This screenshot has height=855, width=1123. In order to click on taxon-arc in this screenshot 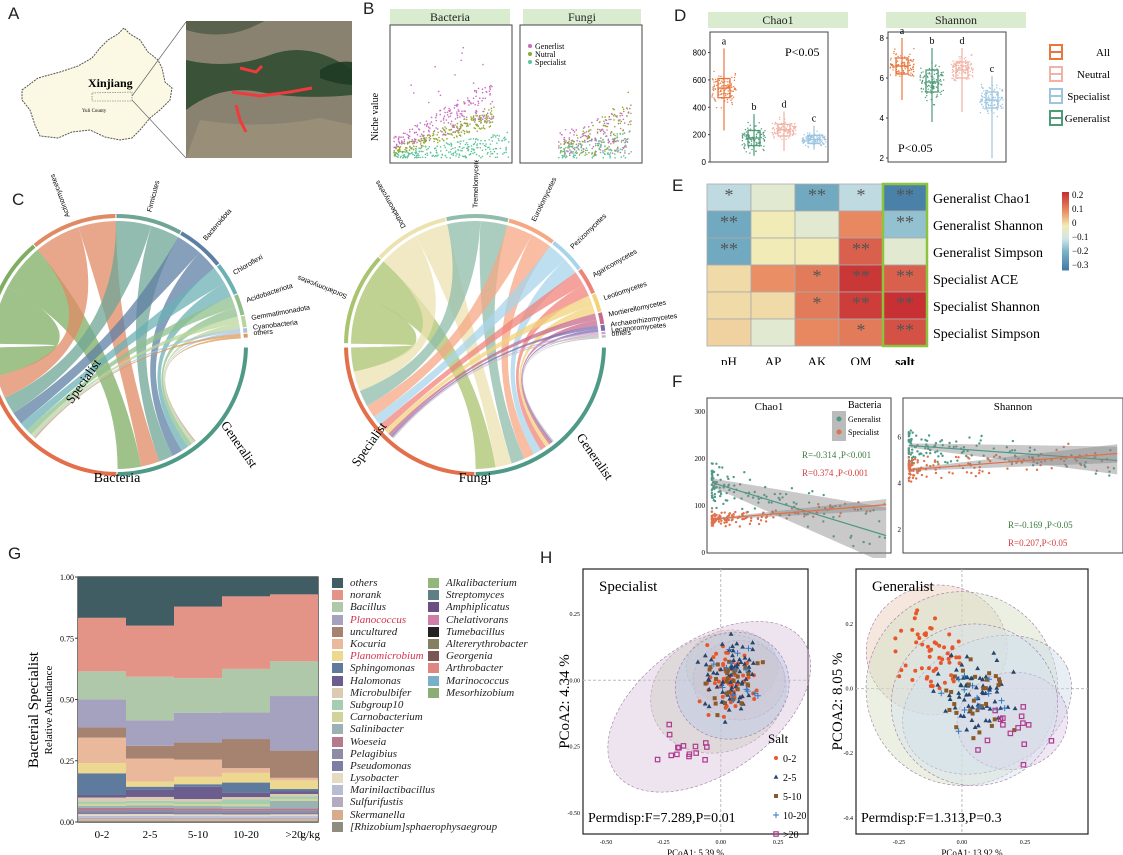, I will do `click(245, 330)`.